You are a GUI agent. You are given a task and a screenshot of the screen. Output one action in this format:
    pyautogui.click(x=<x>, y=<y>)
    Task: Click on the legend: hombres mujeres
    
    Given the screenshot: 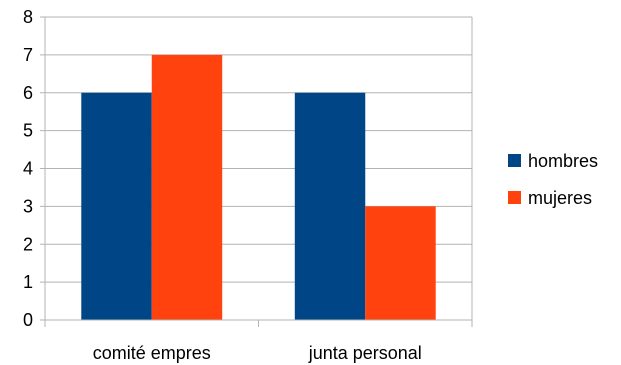 What is the action you would take?
    pyautogui.click(x=553, y=179)
    